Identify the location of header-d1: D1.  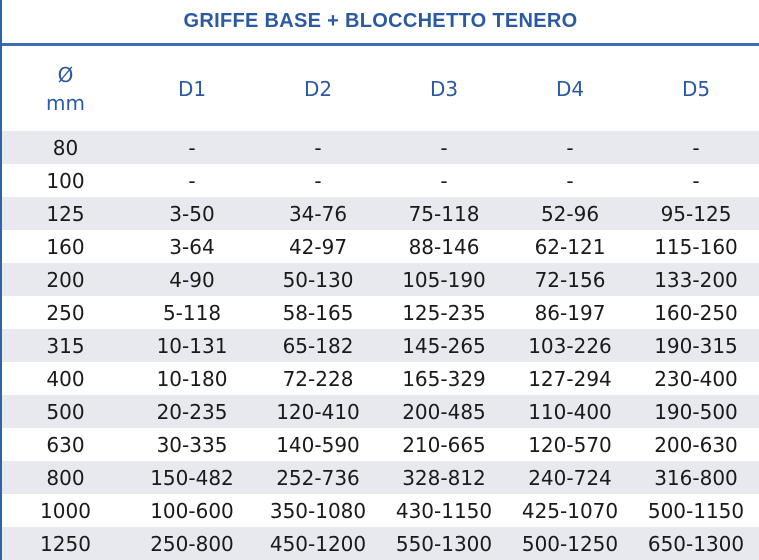
(192, 88).